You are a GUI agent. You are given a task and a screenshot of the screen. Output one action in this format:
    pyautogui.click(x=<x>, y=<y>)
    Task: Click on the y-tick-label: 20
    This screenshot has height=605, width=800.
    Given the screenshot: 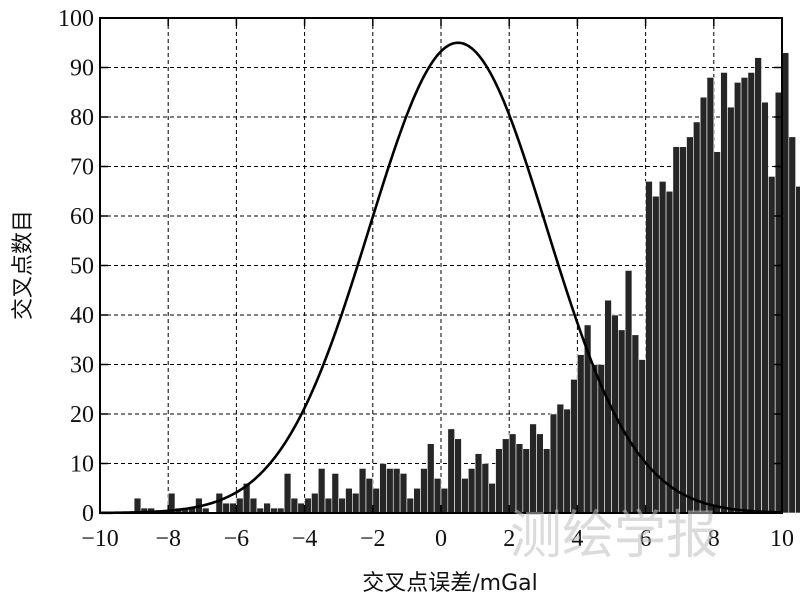 What is the action you would take?
    pyautogui.click(x=82, y=415)
    